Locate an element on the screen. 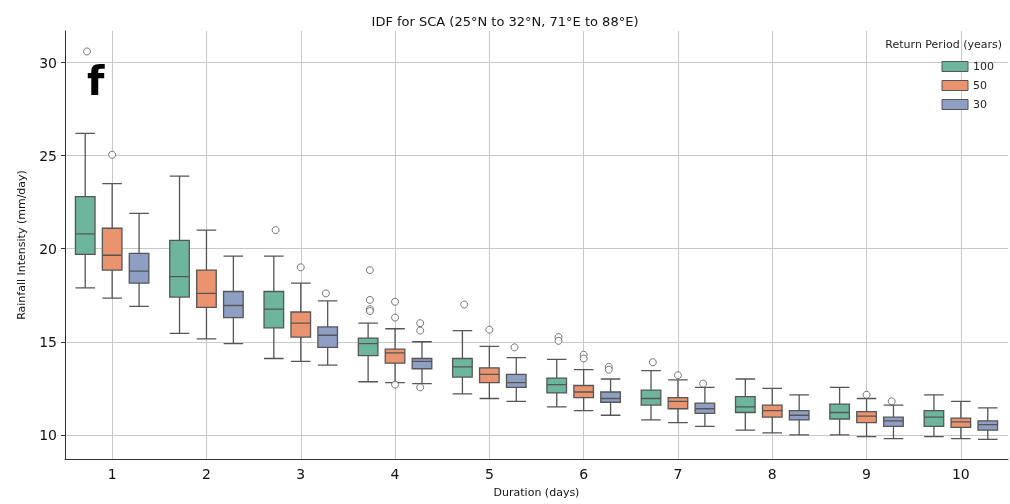 The height and width of the screenshot is (504, 1010). chart-title: IDF for SCA (25°N to 32°N, 71°E to 88°E) is located at coordinates (505, 21).